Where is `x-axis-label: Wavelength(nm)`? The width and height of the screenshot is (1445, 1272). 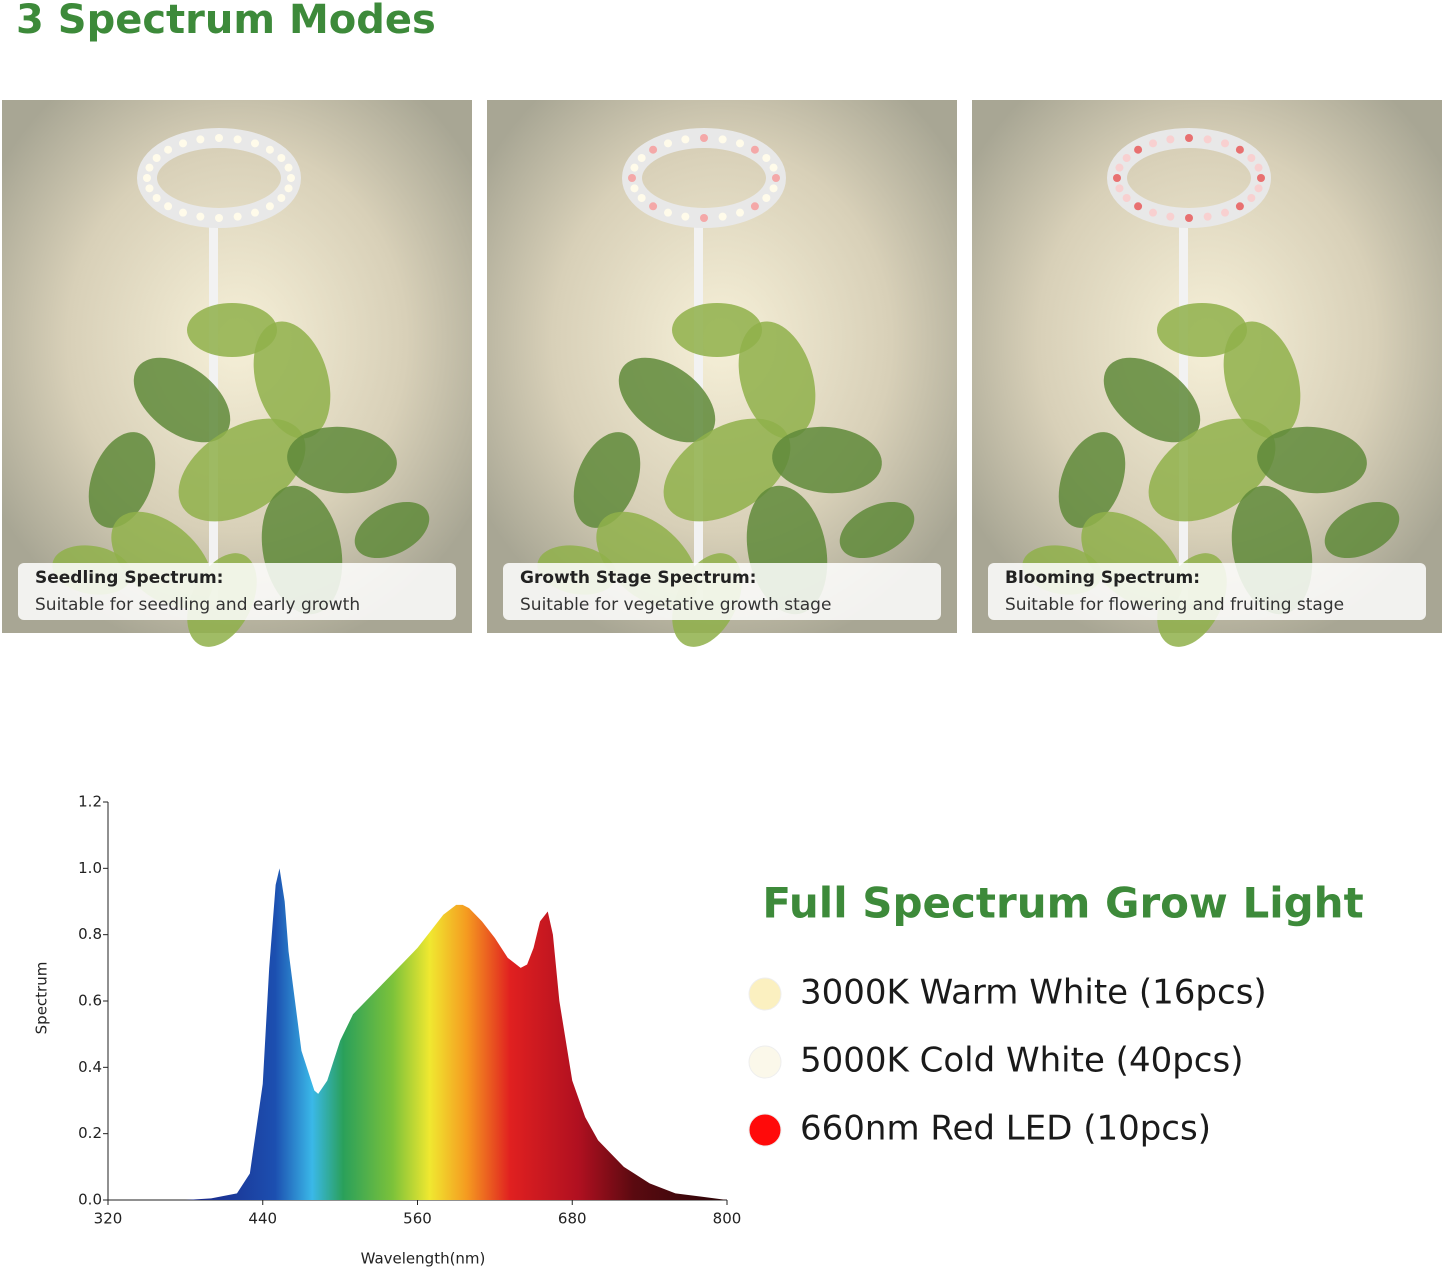 x-axis-label: Wavelength(nm) is located at coordinates (423, 1259).